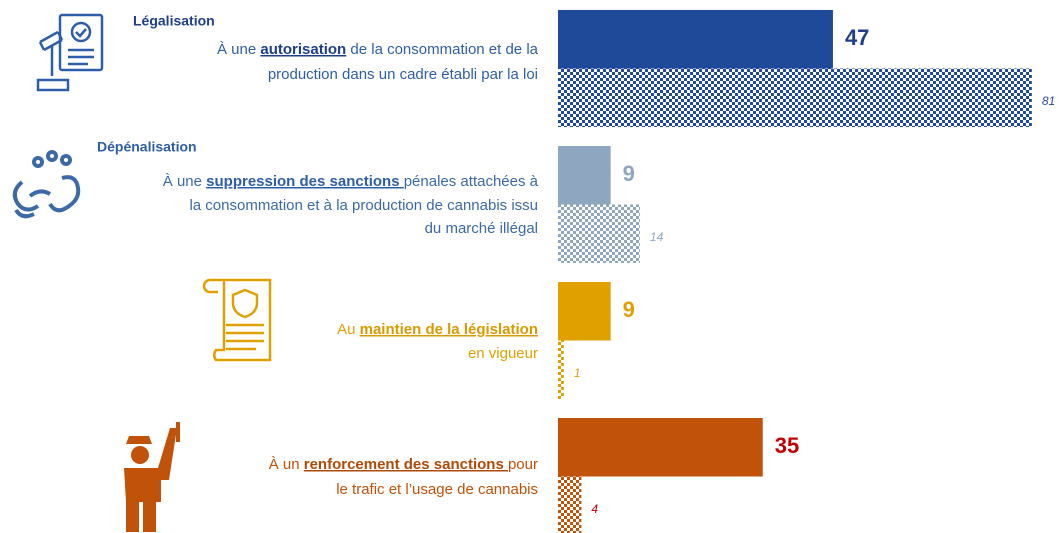  I want to click on label-segment: en vigueur, so click(503, 353).